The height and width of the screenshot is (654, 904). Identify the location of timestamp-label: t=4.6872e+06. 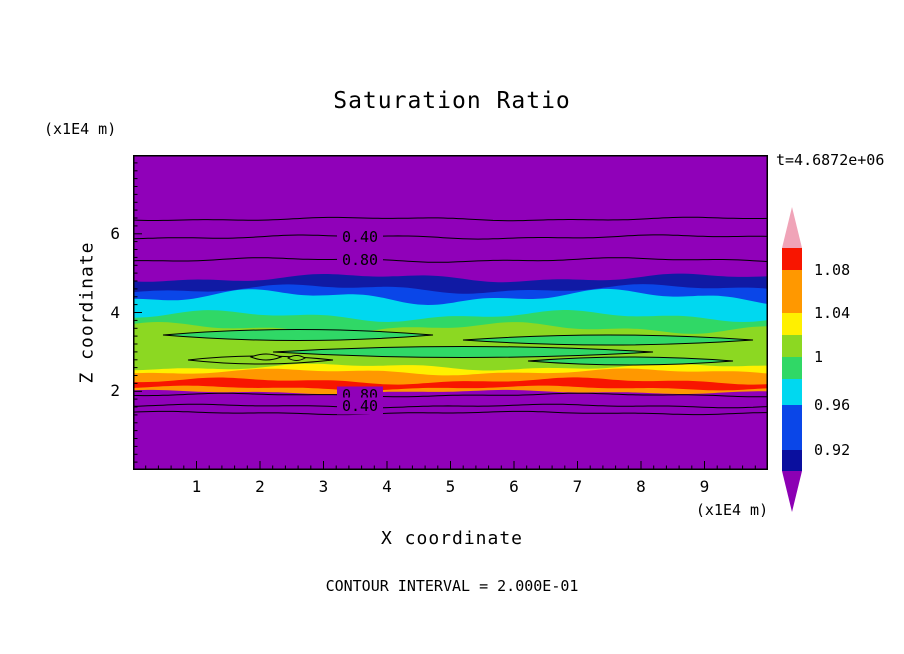
(830, 160).